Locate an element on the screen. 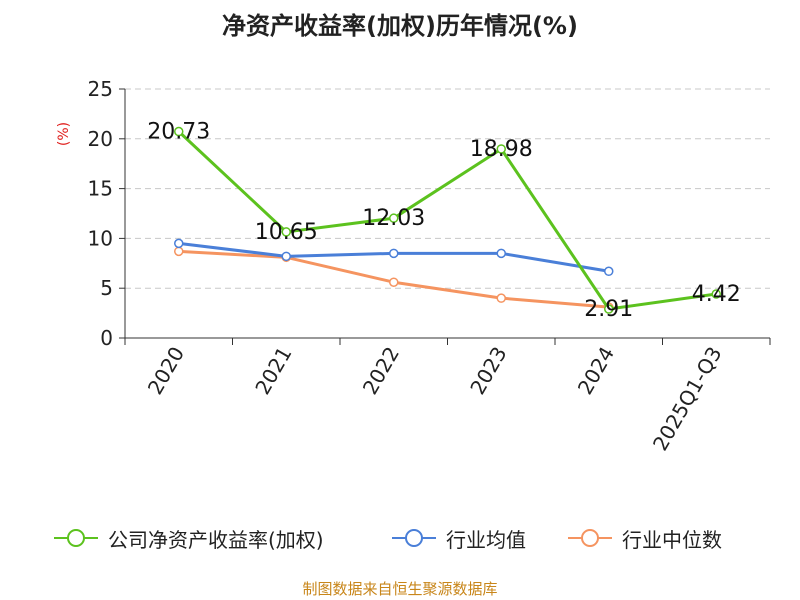  x-tick-label: 2020 is located at coordinates (166, 371).